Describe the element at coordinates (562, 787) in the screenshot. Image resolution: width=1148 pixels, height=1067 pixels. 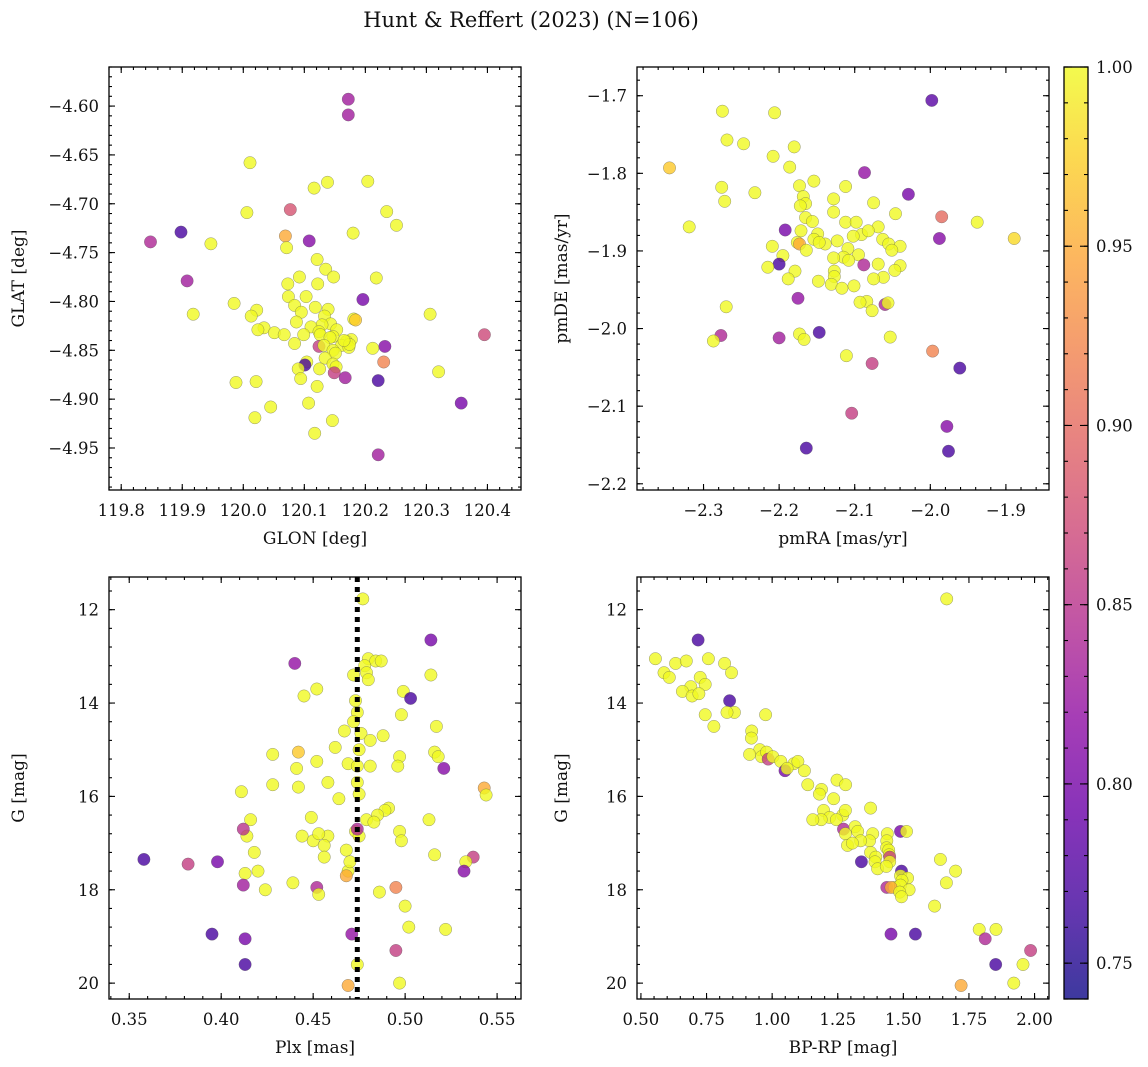
I see `y-axis-label: G [mag]` at that location.